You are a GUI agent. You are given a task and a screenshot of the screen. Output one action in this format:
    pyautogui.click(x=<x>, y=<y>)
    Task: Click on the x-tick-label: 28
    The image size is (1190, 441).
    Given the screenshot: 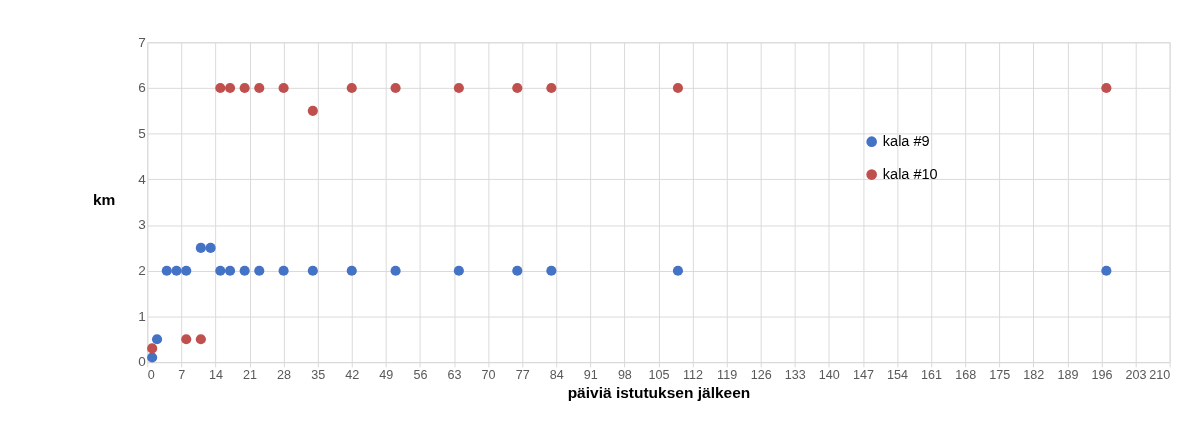 What is the action you would take?
    pyautogui.click(x=284, y=375)
    